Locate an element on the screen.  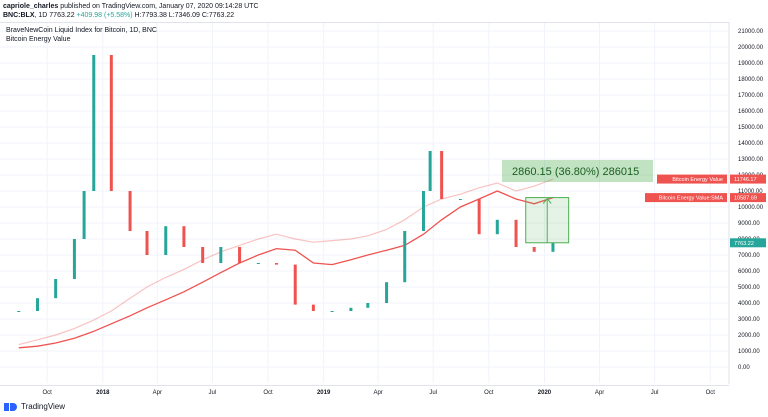
price-axis-tag-label: 10587.69 is located at coordinates (745, 199).